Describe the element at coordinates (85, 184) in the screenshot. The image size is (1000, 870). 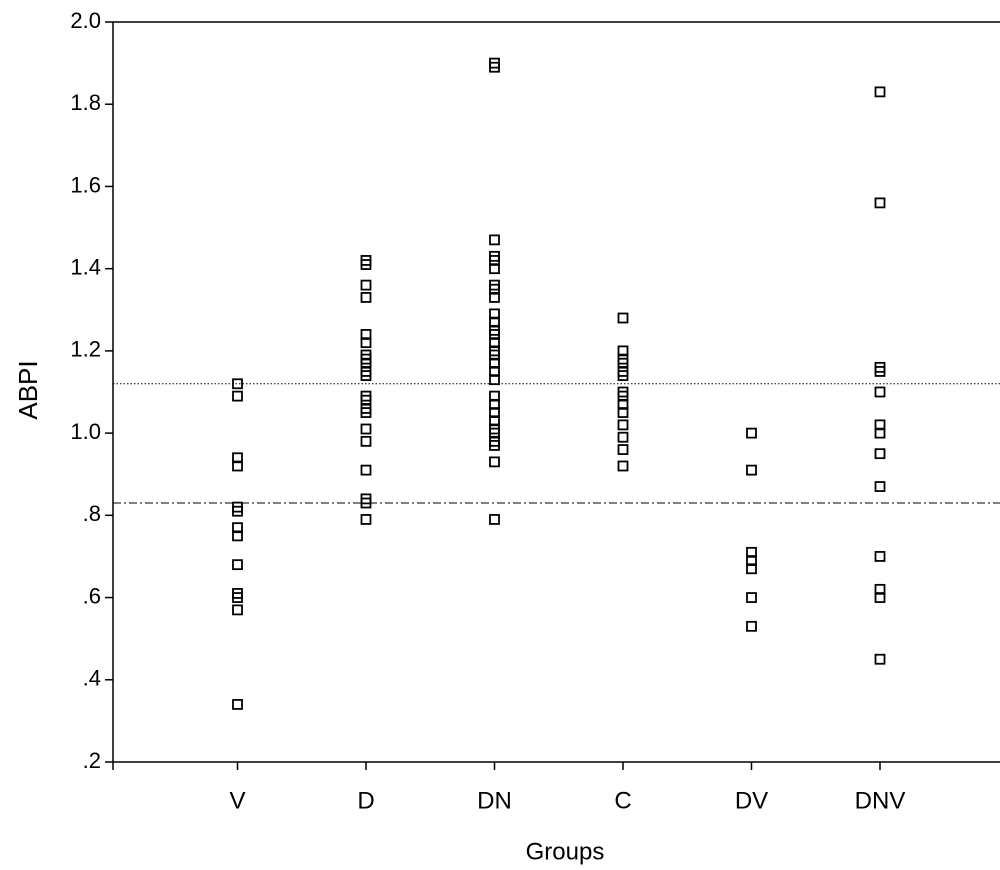
I see `y-tick-label: 1.6` at that location.